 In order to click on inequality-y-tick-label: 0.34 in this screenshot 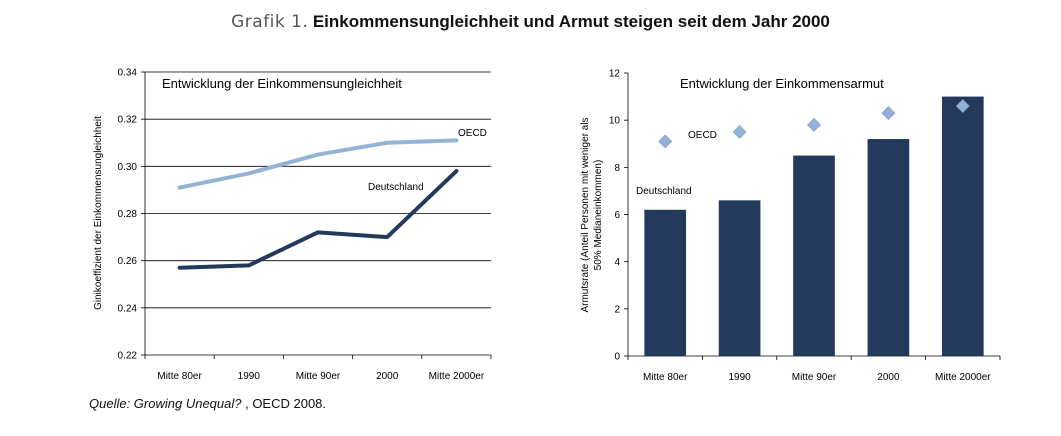, I will do `click(128, 73)`.